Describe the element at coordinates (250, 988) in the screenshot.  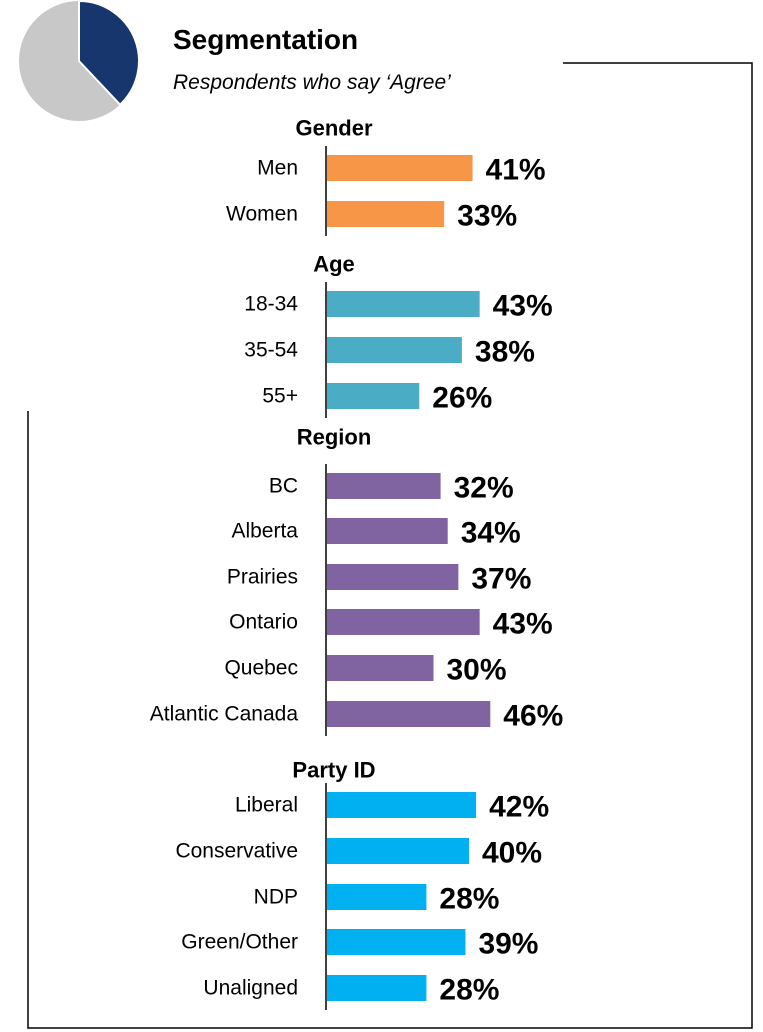
I see `category-label: Unaligned` at that location.